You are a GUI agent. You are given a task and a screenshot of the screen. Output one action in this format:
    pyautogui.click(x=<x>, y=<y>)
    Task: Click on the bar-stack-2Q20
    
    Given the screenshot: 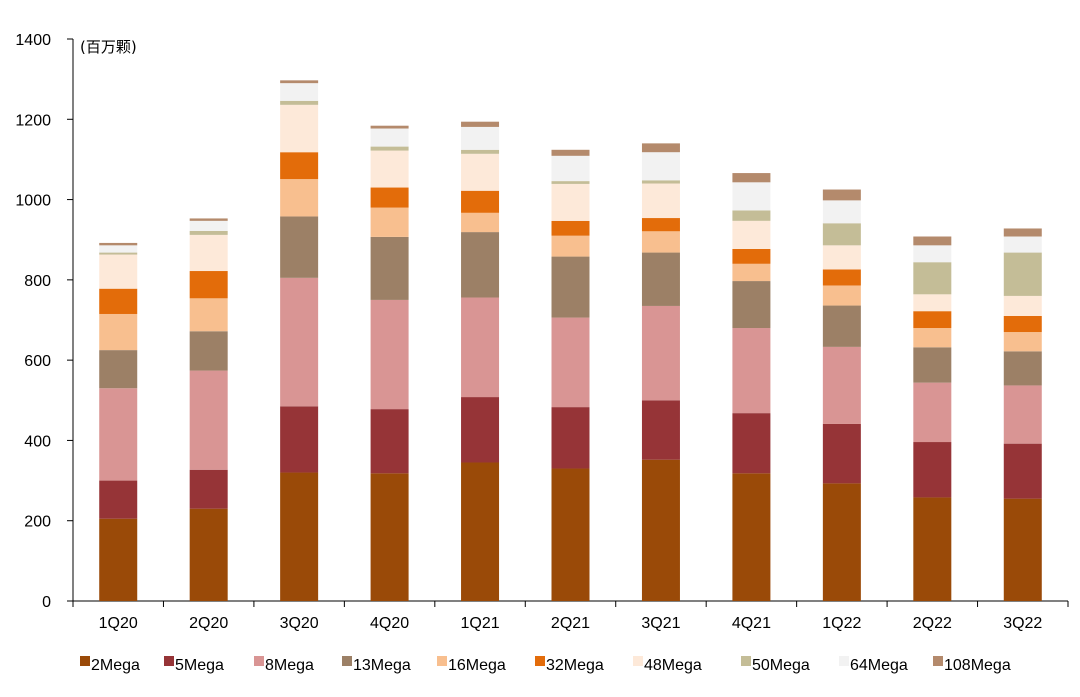 What is the action you would take?
    pyautogui.click(x=208, y=409)
    